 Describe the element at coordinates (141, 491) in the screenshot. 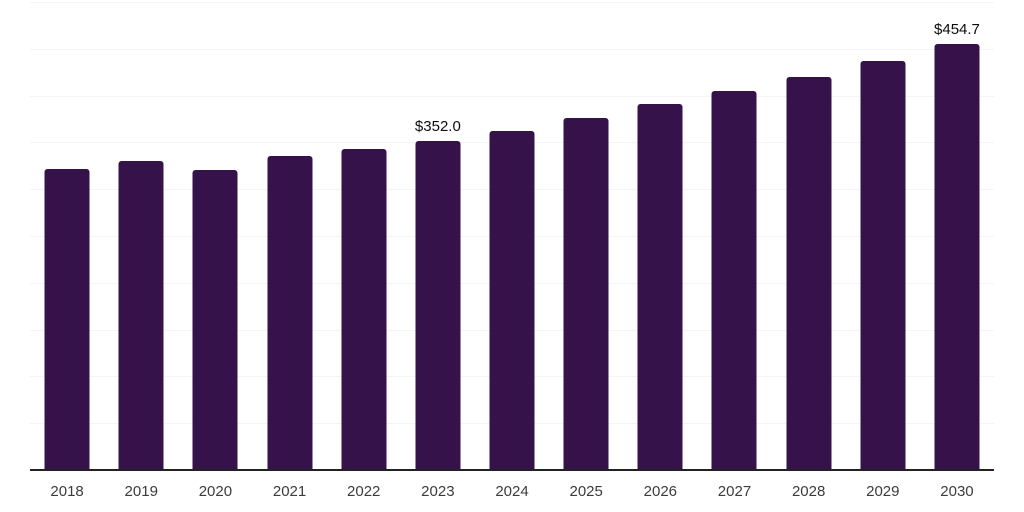

I see `x-tick-label-2019: 2019` at that location.